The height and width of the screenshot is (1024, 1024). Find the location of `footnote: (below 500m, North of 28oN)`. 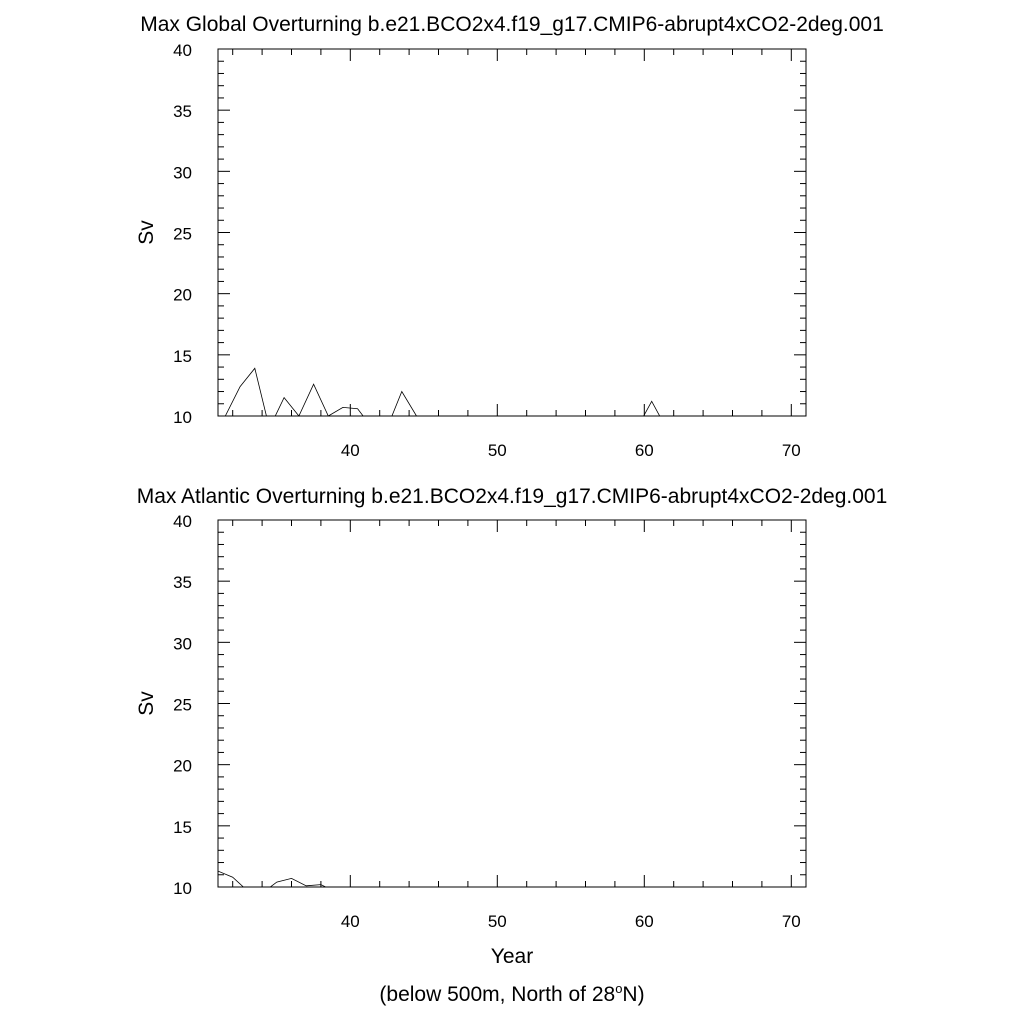

footnote: (below 500m, North of 28oN) is located at coordinates (512, 994).